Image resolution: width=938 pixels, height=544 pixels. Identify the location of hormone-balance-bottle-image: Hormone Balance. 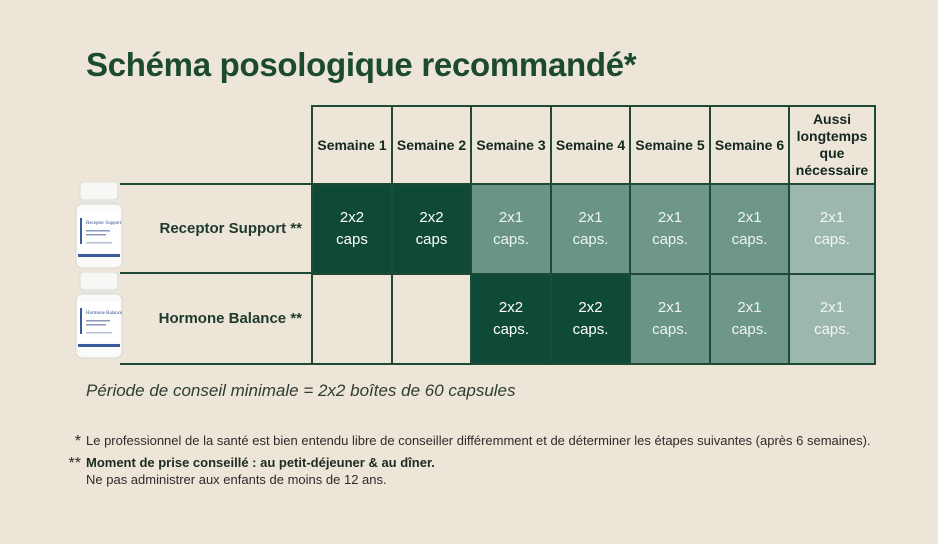
(99, 315).